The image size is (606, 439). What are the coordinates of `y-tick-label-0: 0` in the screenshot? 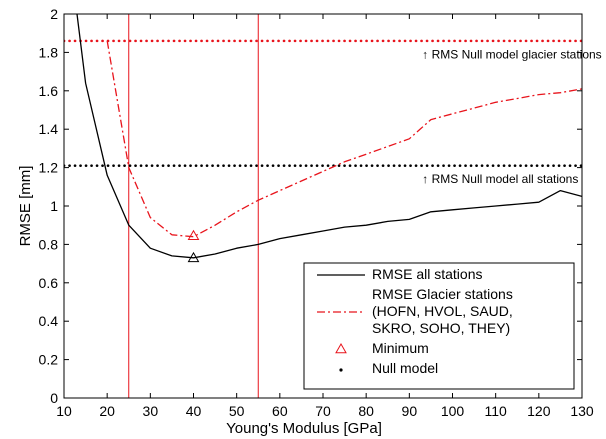 It's located at (54, 398).